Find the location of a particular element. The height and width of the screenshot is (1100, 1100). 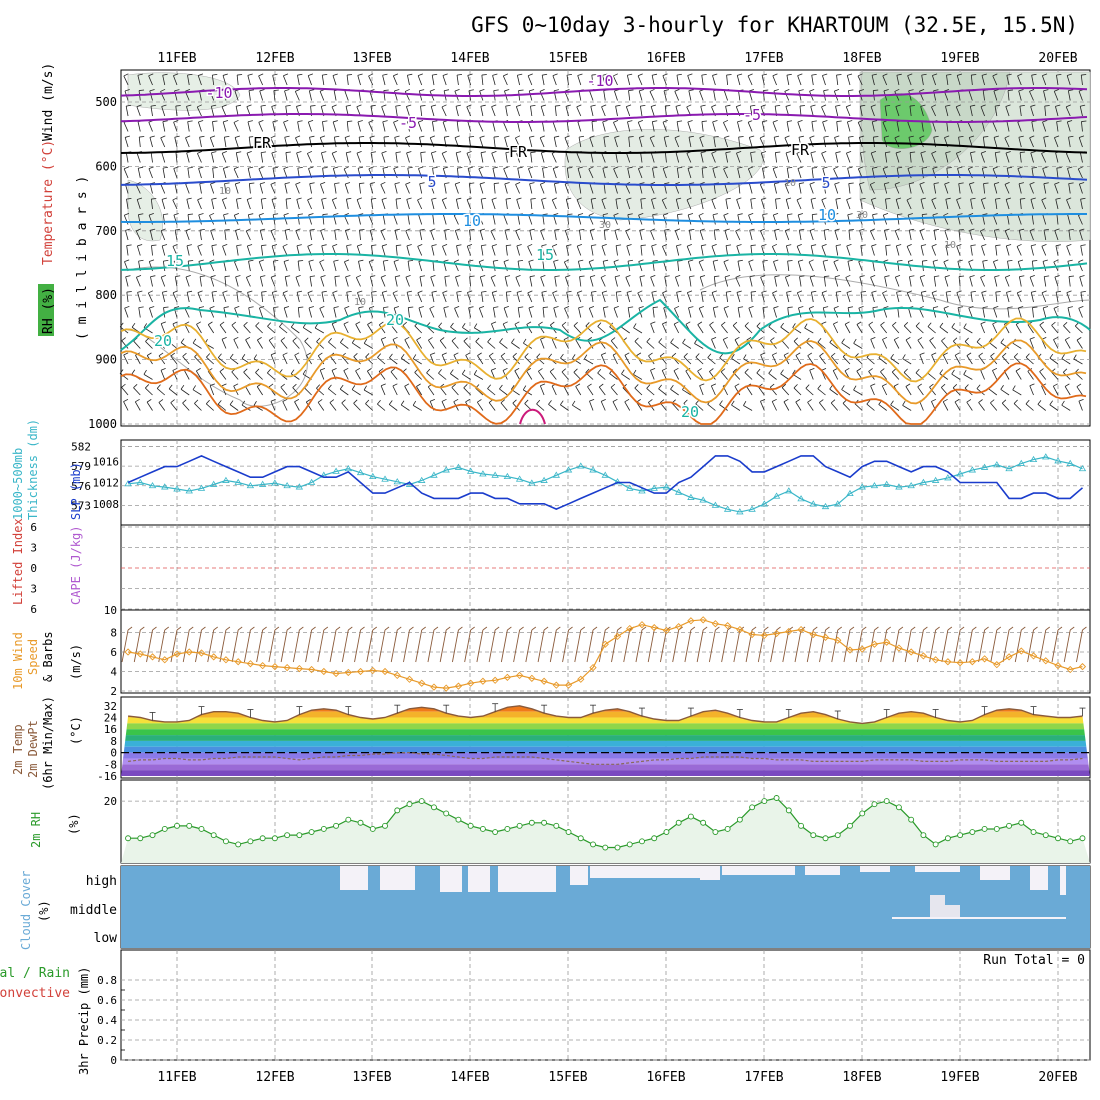

thickness-line is located at coordinates (605, 484).